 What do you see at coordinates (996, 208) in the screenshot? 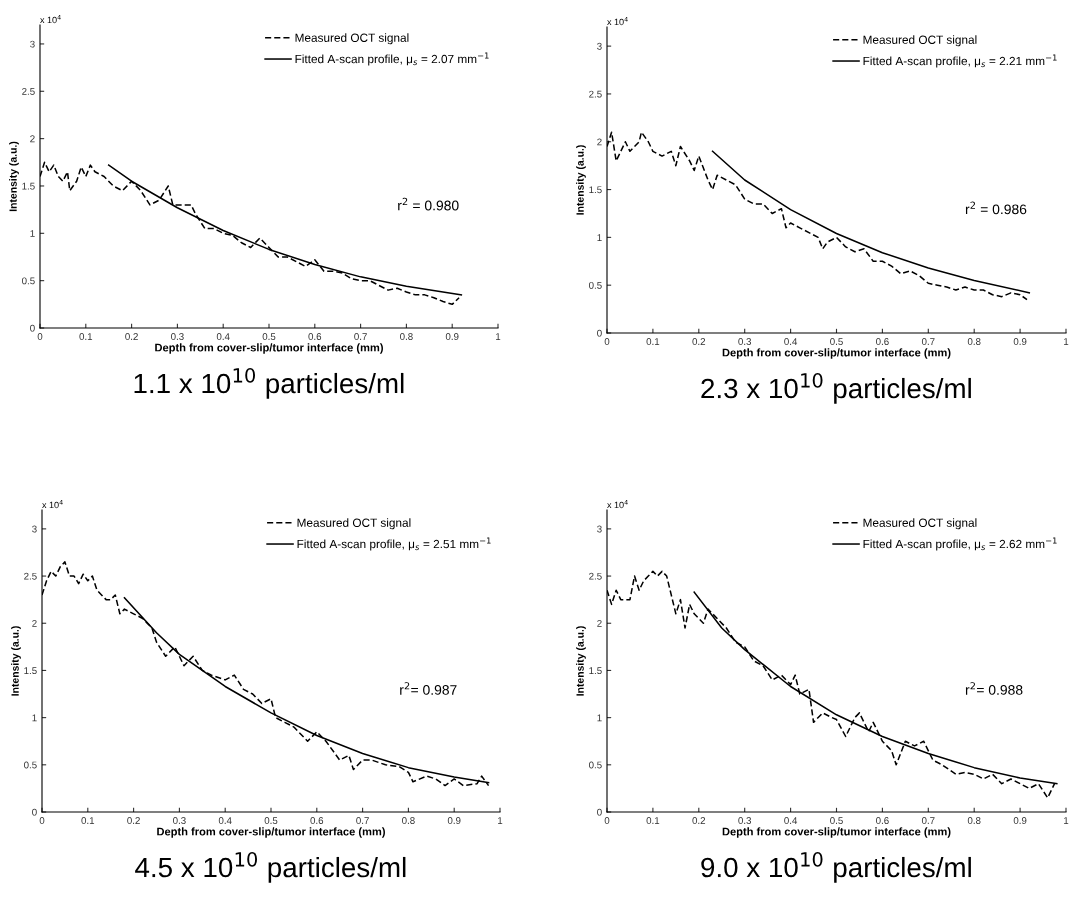
I see `annotation: r$^{2}$ = 0.986` at bounding box center [996, 208].